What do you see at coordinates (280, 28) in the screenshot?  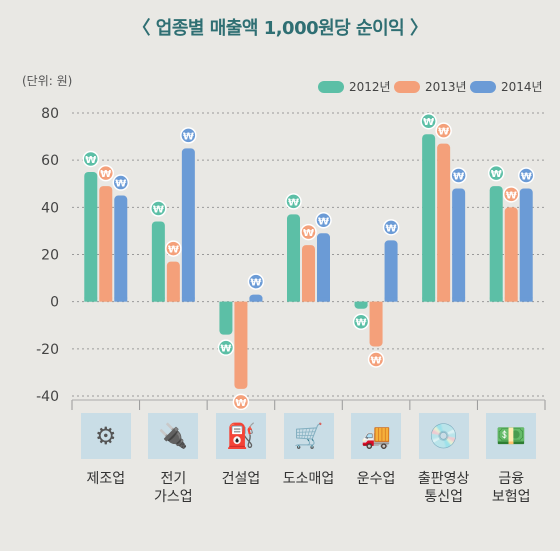 I see `chart-title: 〈 업종별 매출액 1,000원당 순이익 〉` at bounding box center [280, 28].